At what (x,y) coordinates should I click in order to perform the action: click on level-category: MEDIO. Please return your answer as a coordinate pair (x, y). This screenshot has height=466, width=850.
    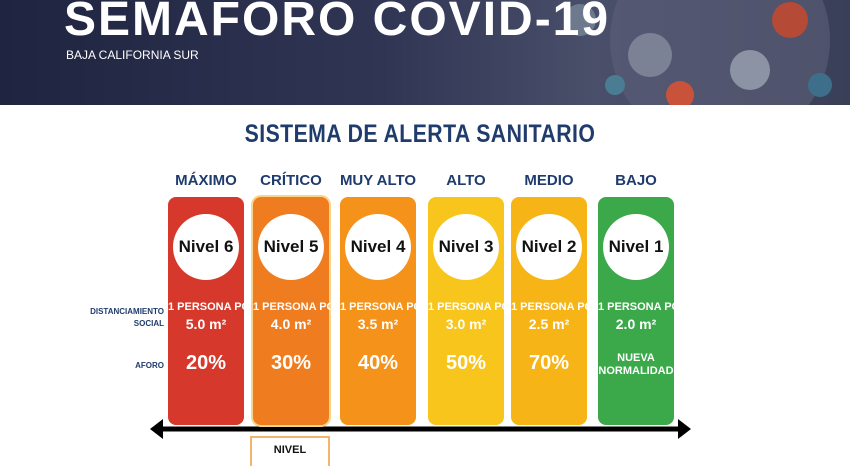
    Looking at the image, I should click on (549, 180).